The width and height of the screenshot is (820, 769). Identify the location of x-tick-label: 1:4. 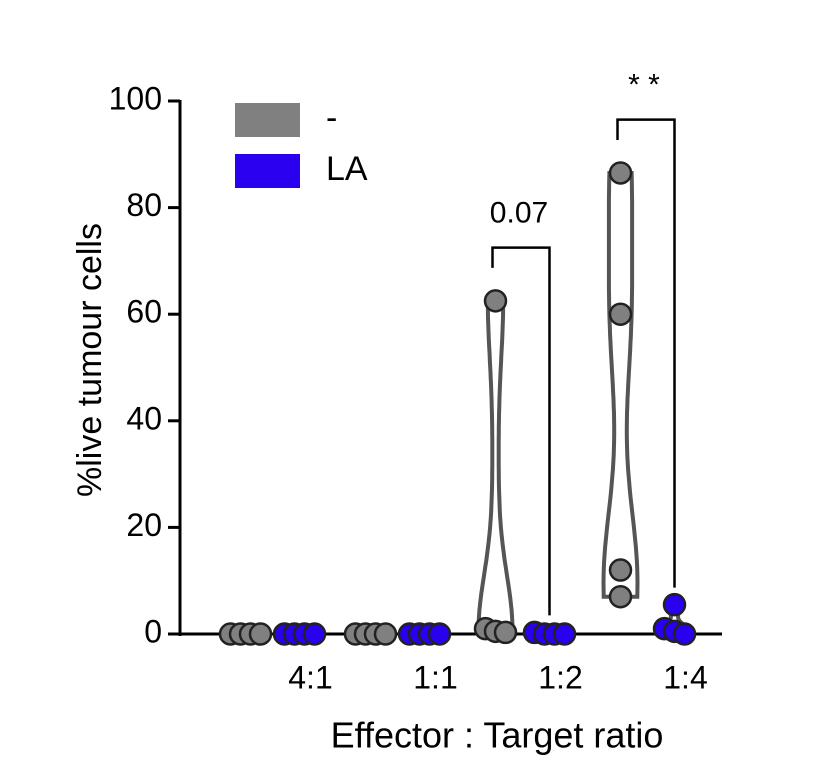
(685, 677).